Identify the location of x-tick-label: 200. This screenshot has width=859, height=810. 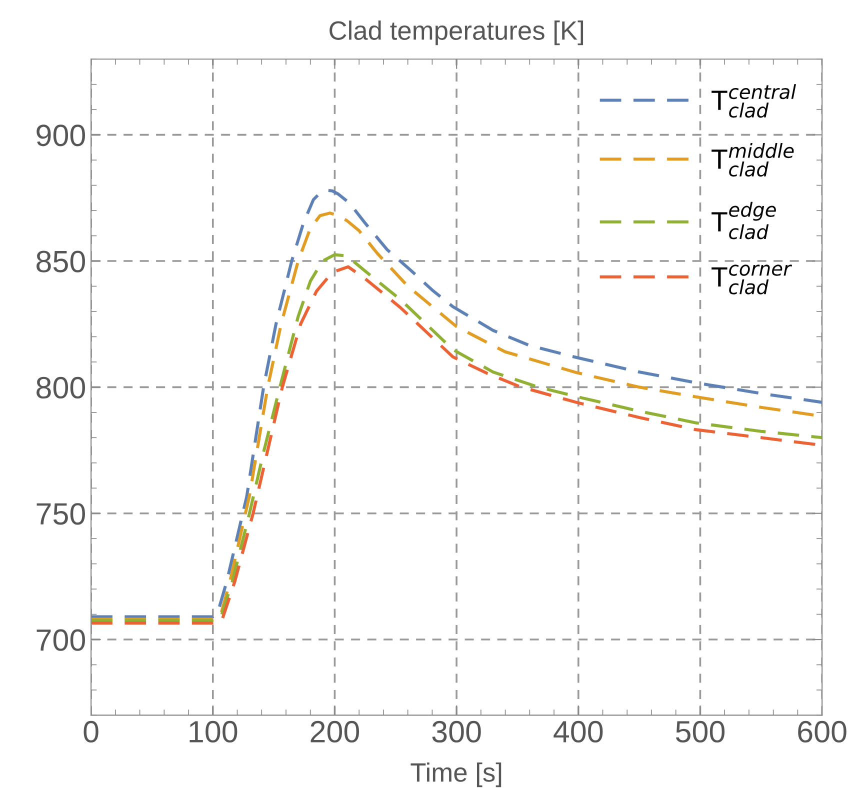
(335, 731).